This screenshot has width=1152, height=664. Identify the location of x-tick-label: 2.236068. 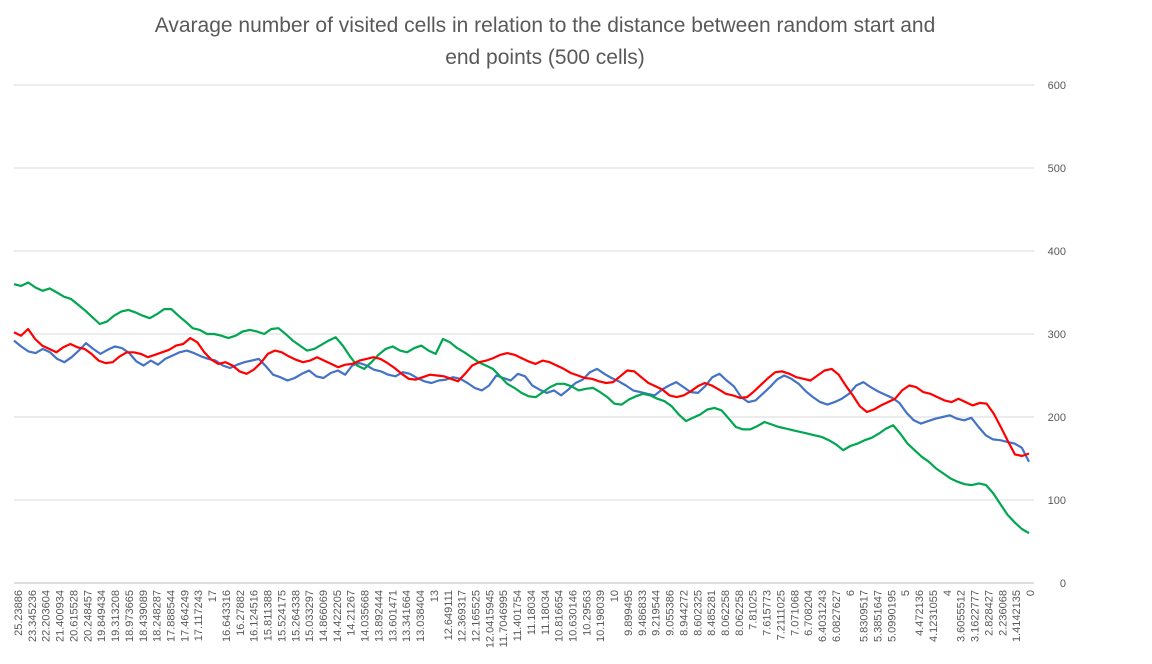
(1003, 613).